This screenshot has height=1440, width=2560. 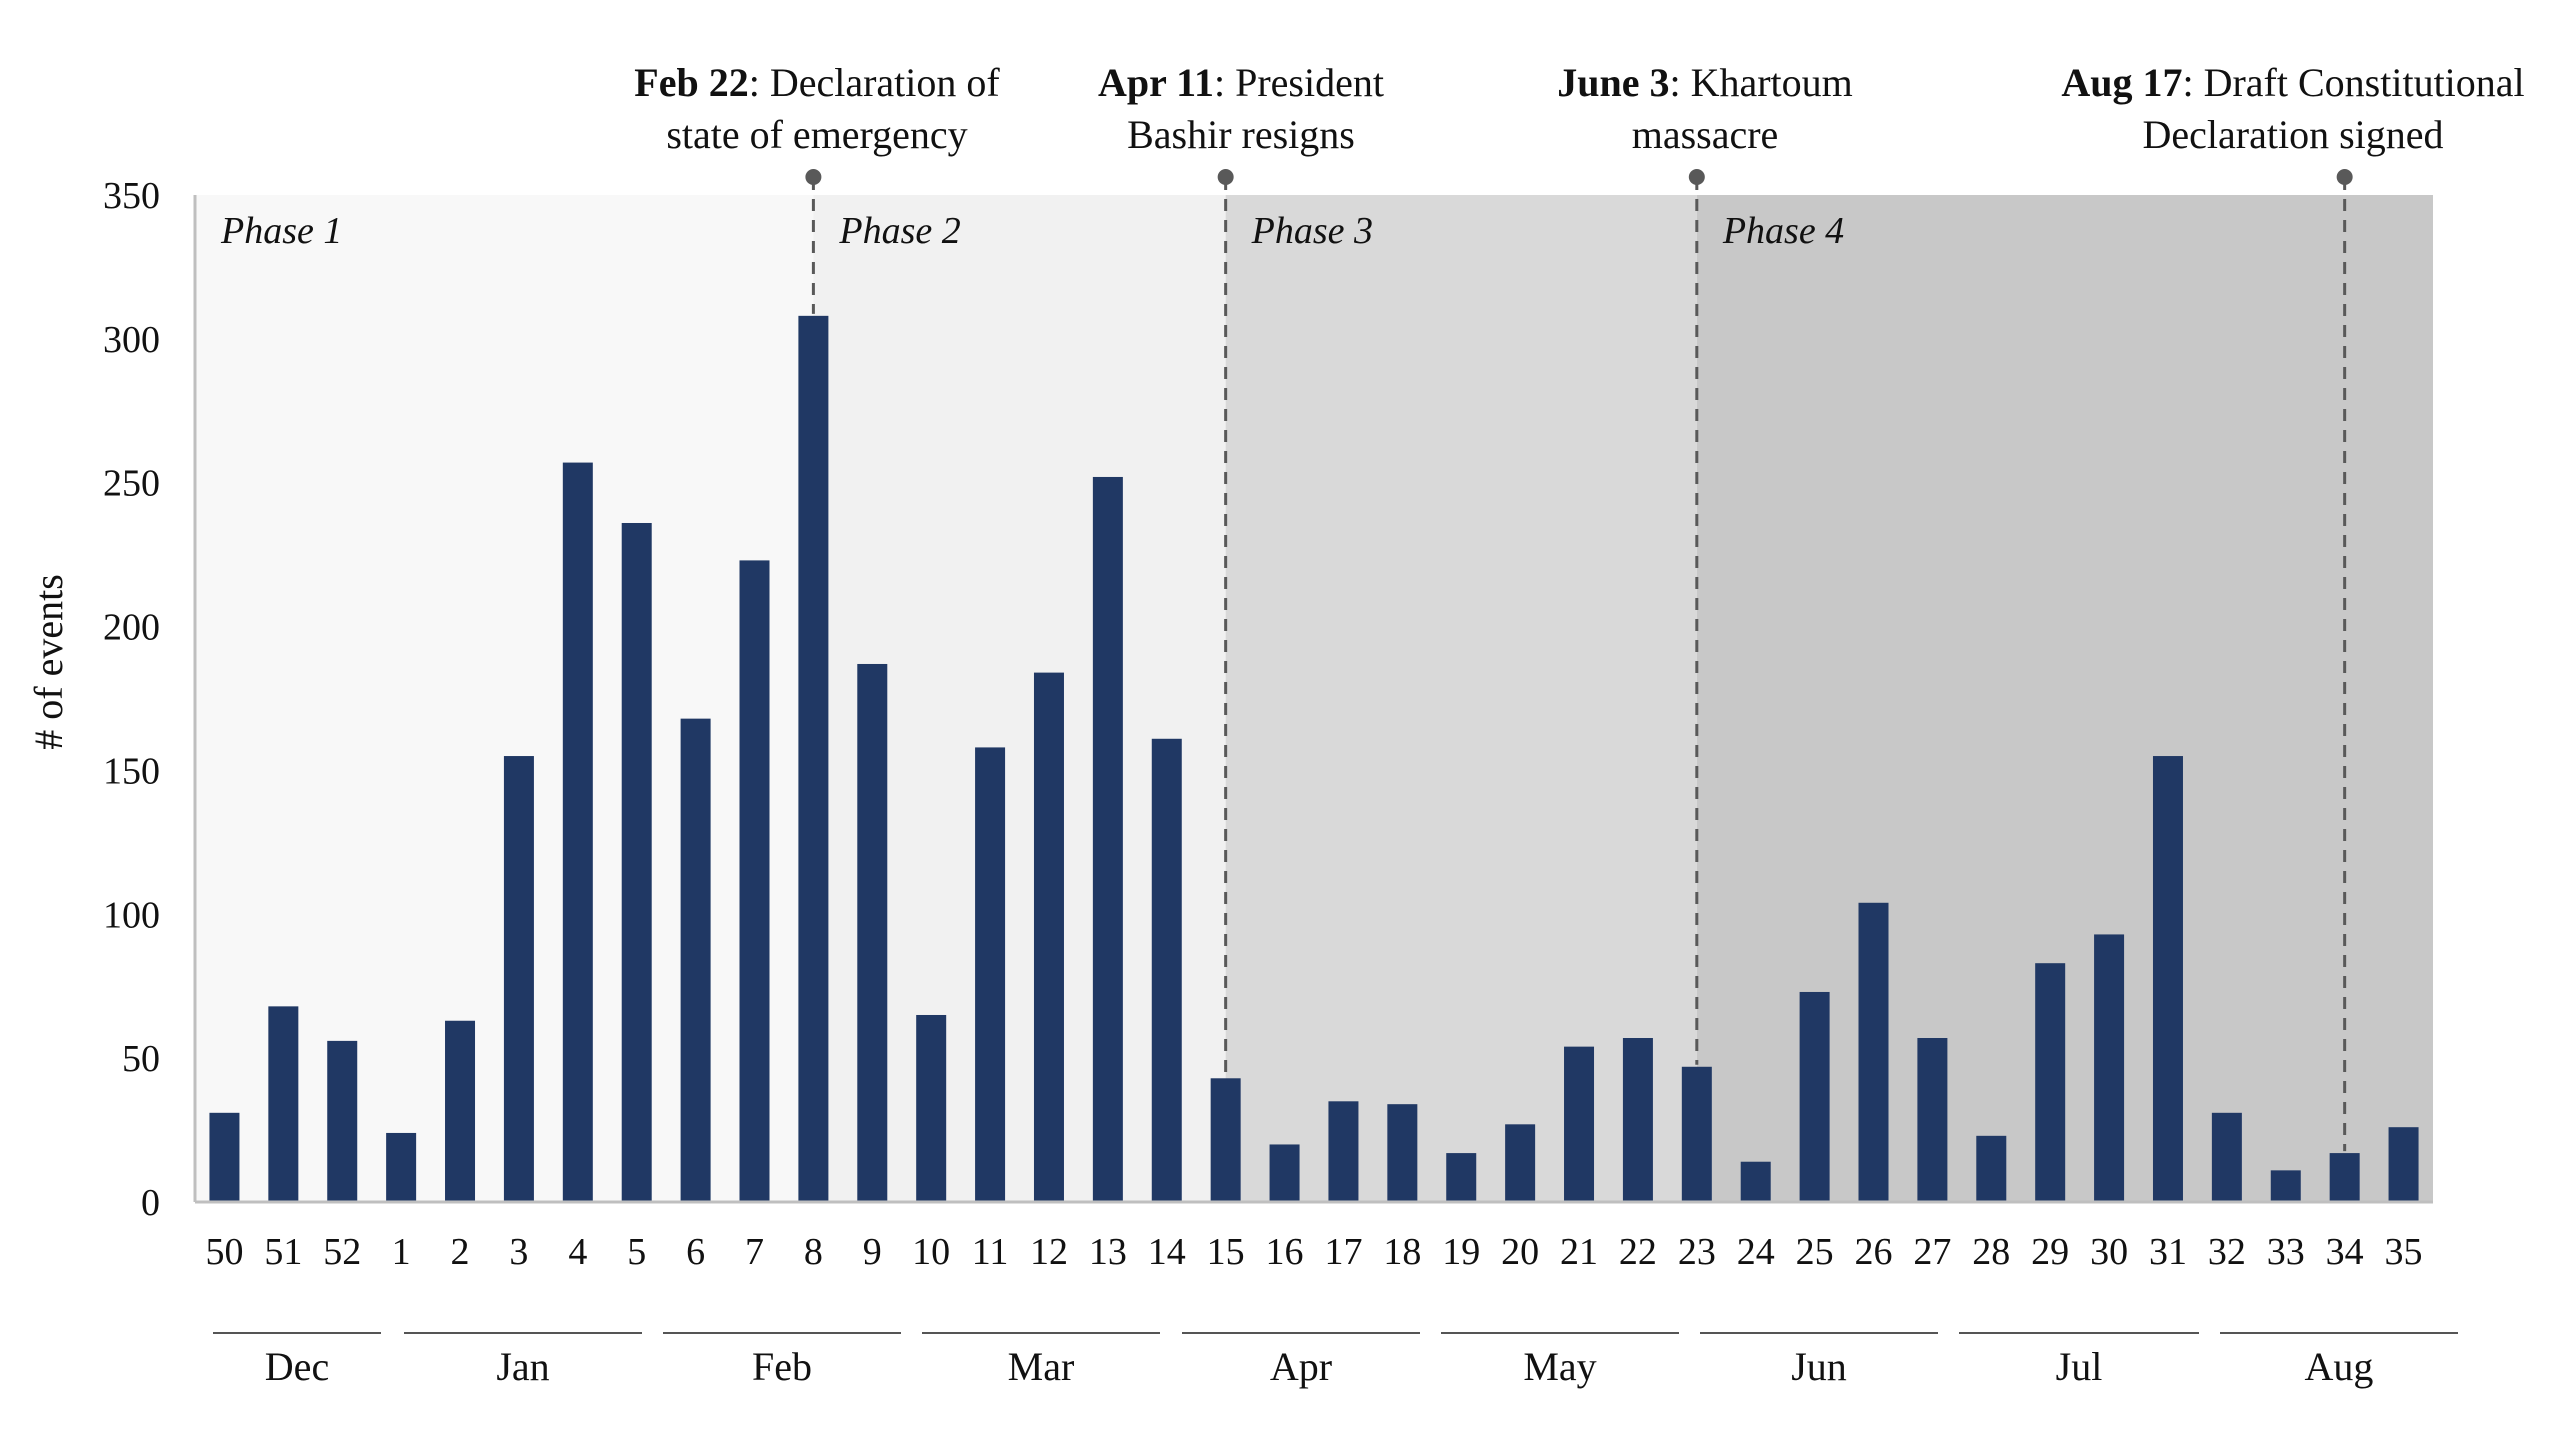 What do you see at coordinates (48, 662) in the screenshot?
I see `y-axis-title: # of events` at bounding box center [48, 662].